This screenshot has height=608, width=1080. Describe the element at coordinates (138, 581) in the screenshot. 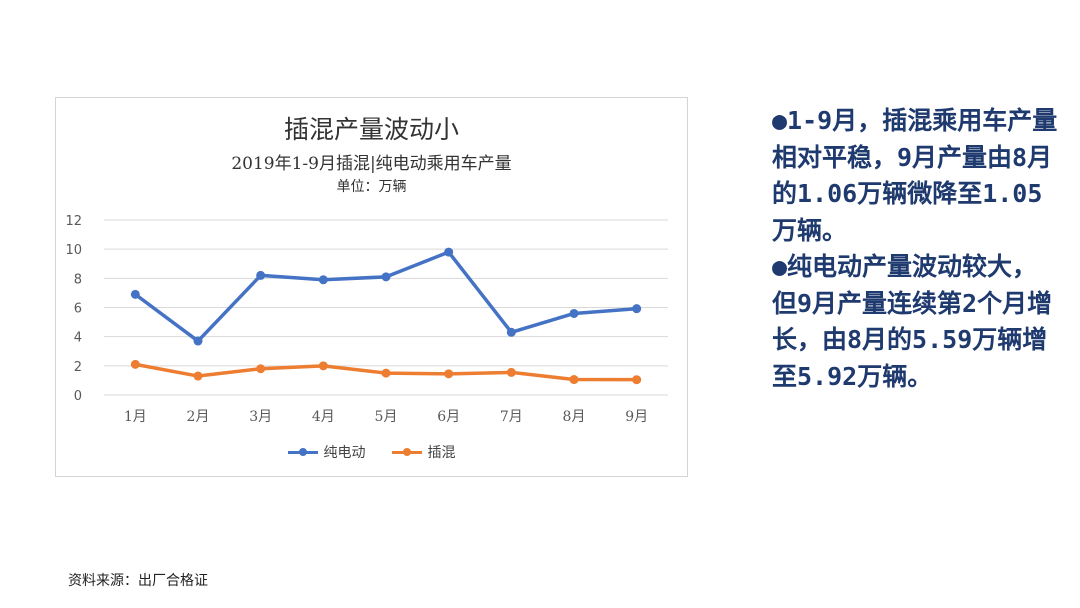

I see `source-note: 资料来源：出厂合格证` at that location.